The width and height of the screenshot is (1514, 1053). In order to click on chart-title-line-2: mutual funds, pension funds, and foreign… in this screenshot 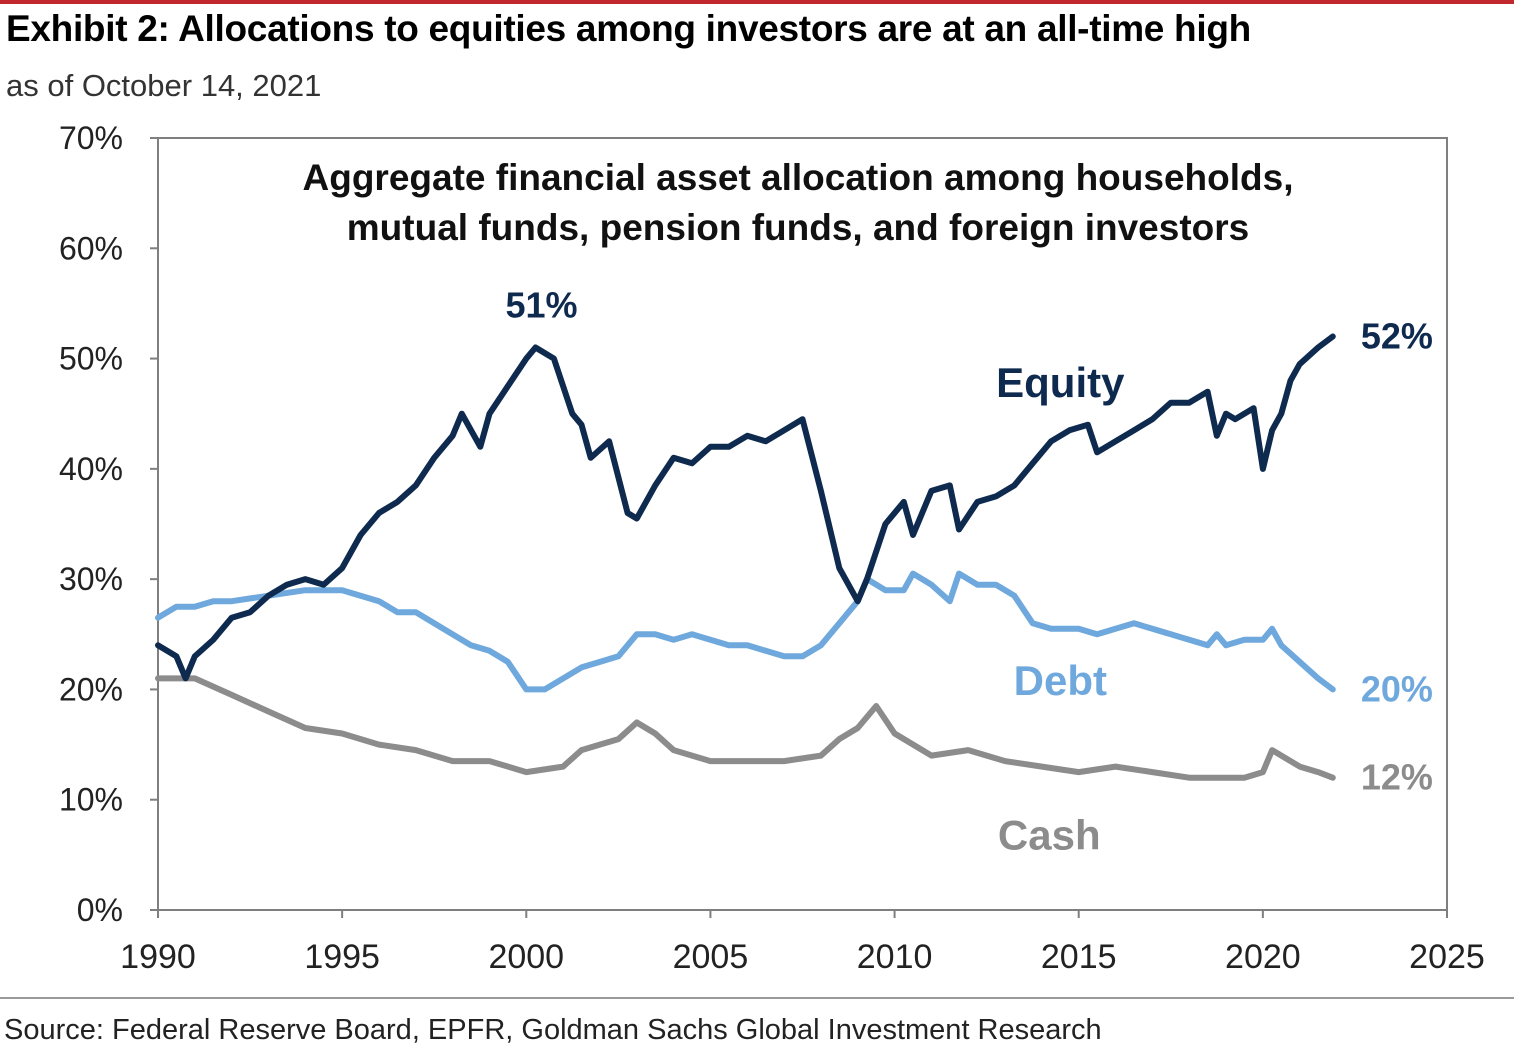, I will do `click(798, 227)`.